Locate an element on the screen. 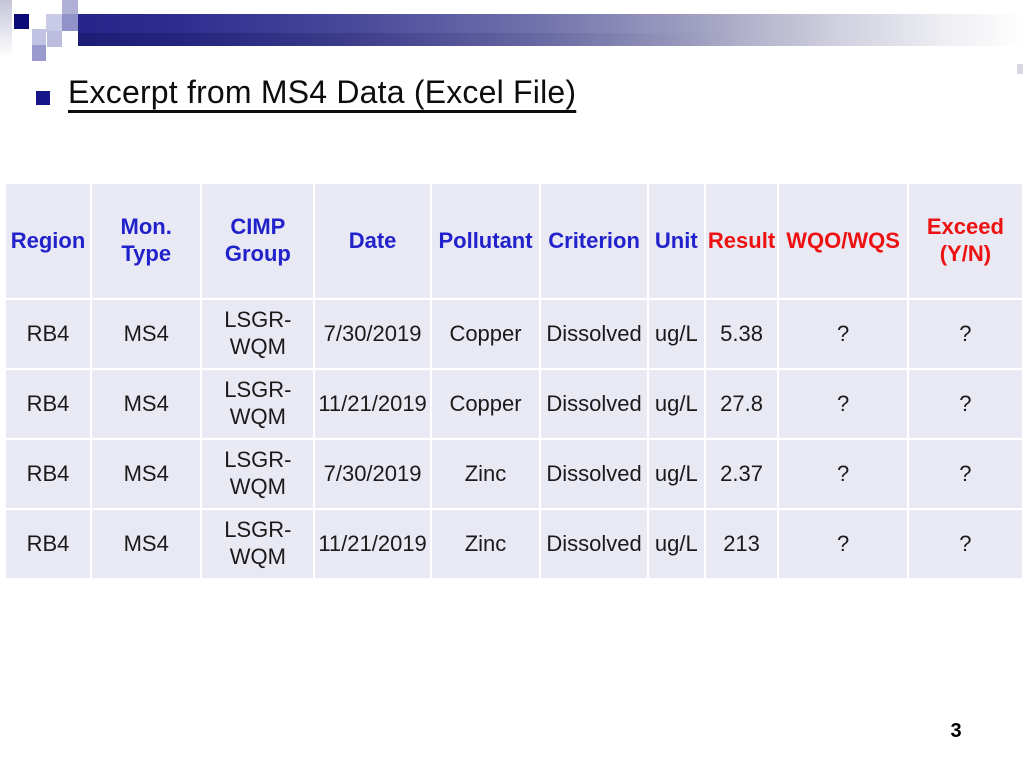 The image size is (1024, 768). table-cell: 2.37 is located at coordinates (741, 474).